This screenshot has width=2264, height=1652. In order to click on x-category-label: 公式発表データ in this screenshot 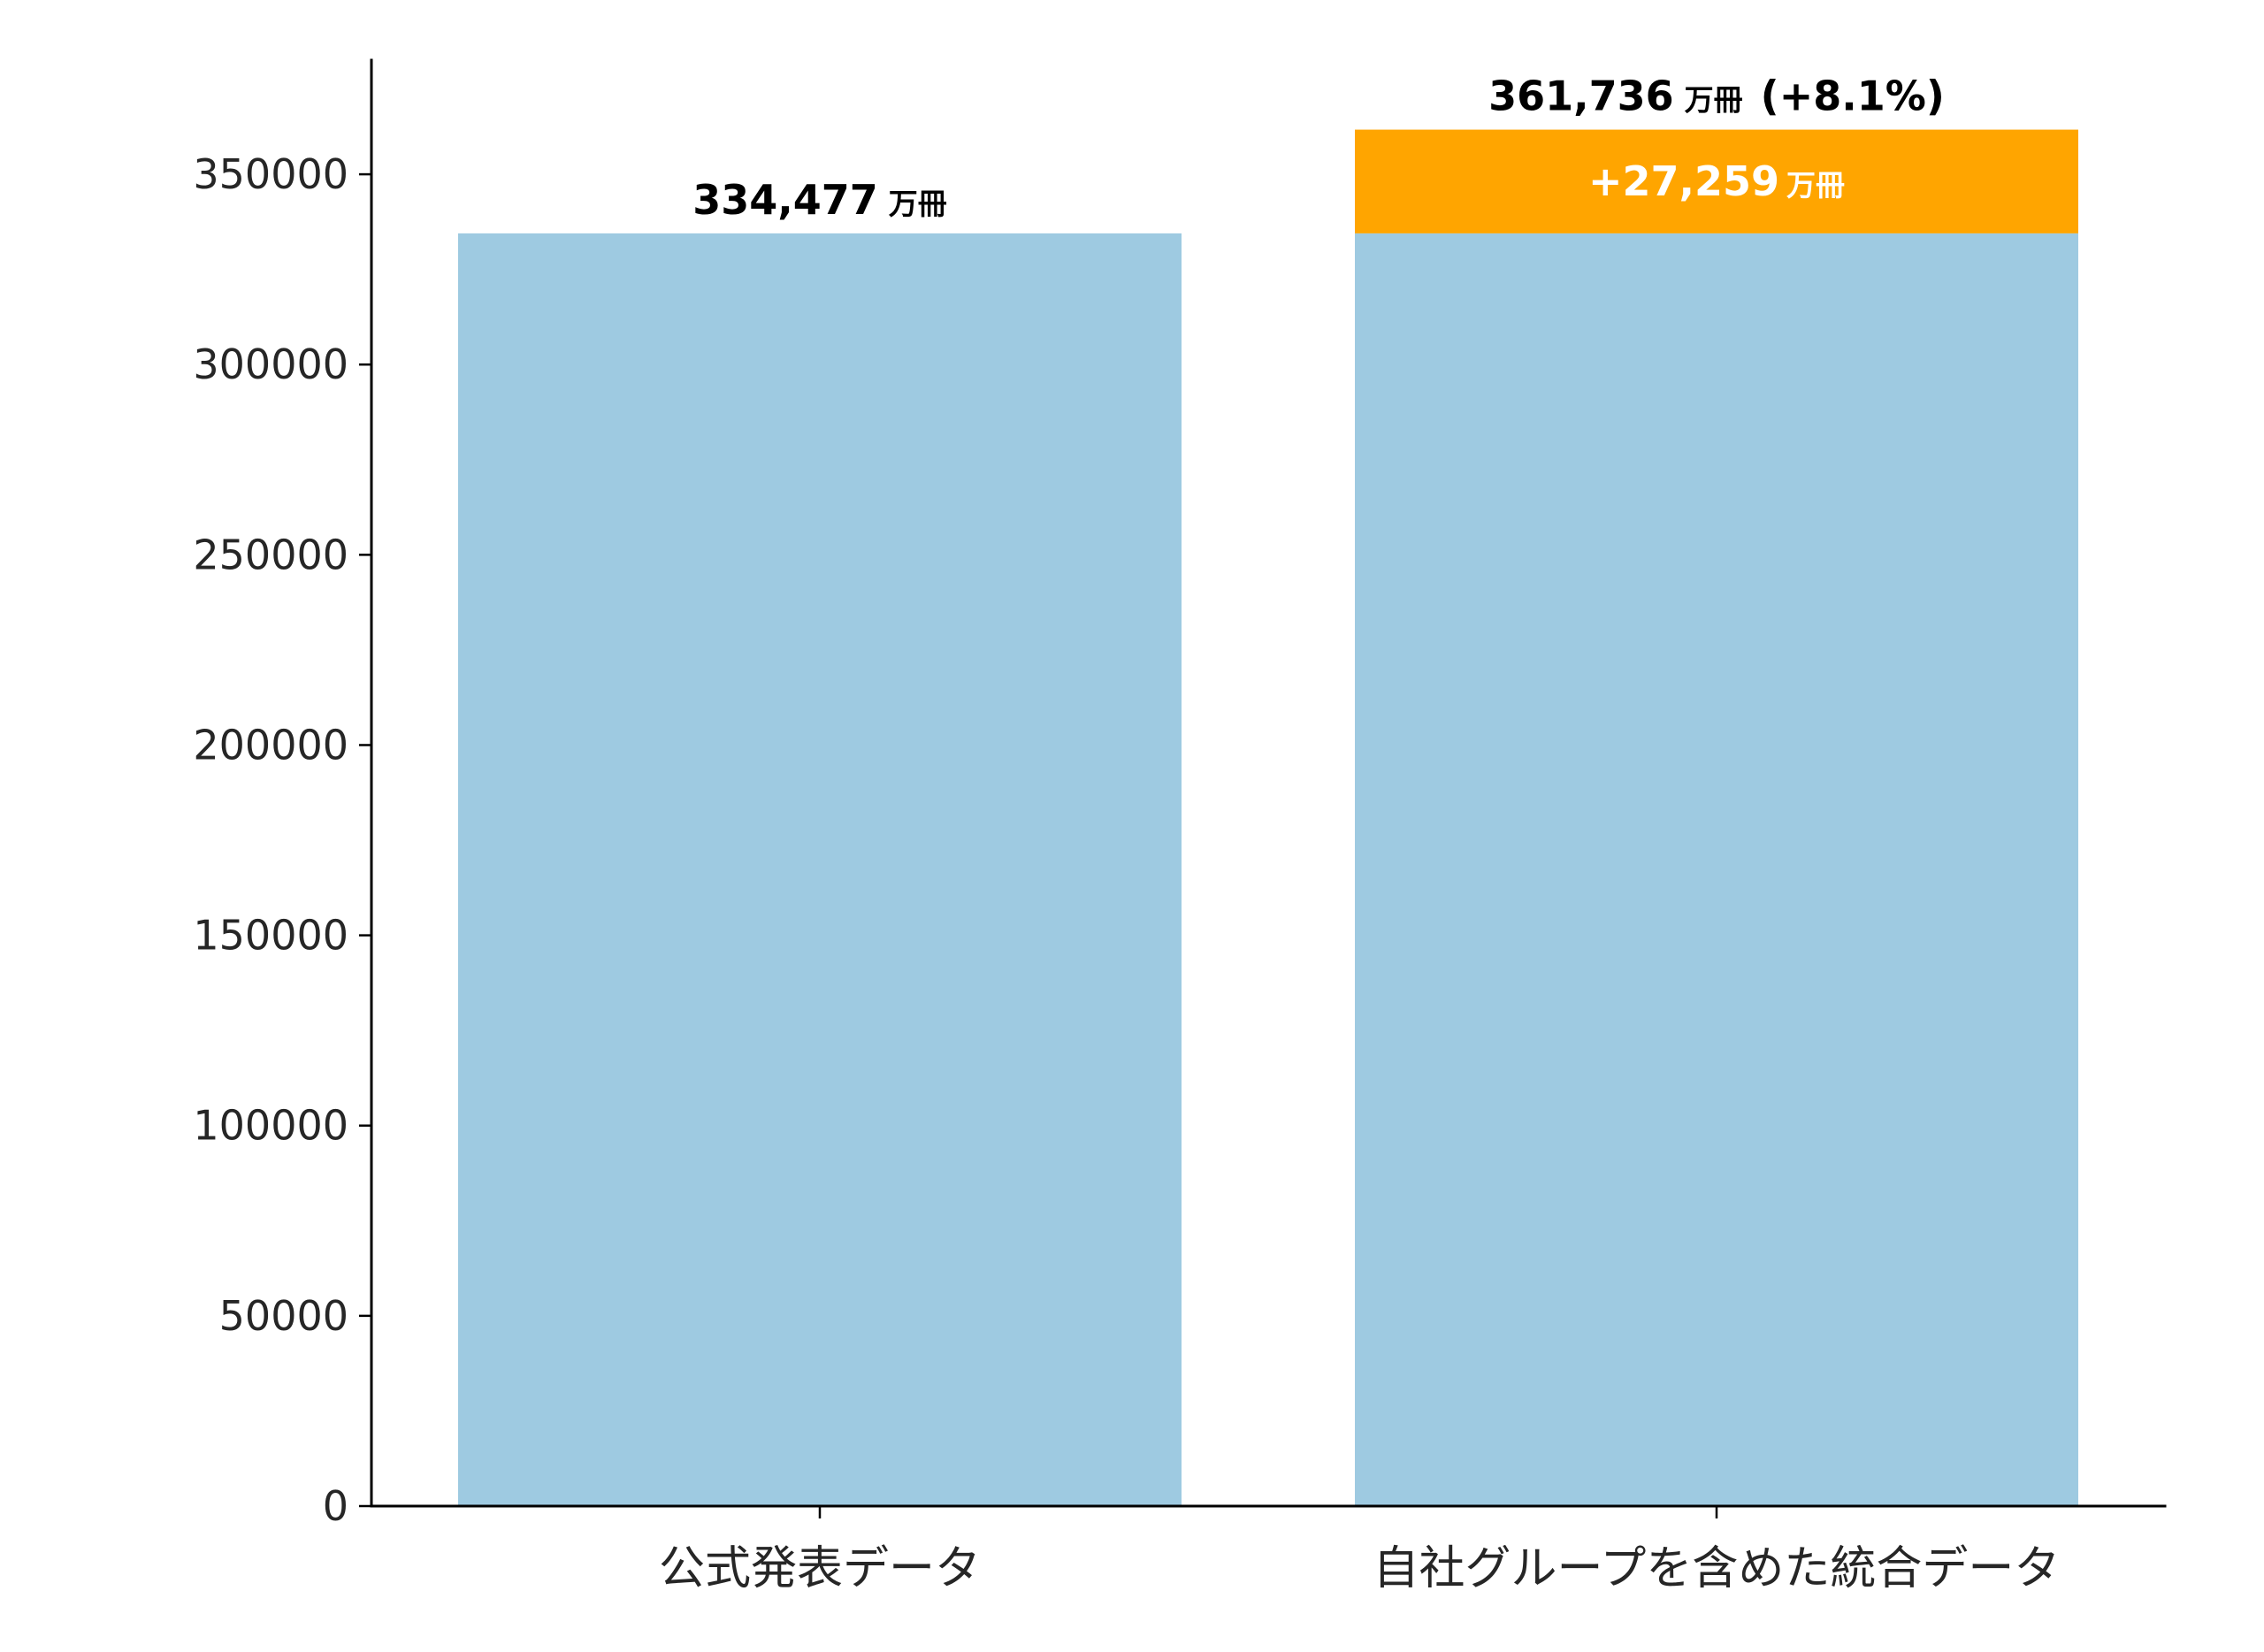, I will do `click(820, 1569)`.